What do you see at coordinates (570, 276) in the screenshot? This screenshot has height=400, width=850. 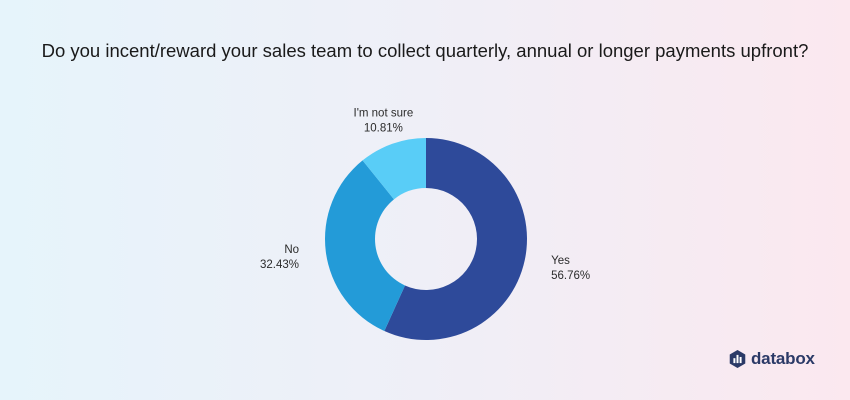 I see `slice-value-yes: 56.76%` at bounding box center [570, 276].